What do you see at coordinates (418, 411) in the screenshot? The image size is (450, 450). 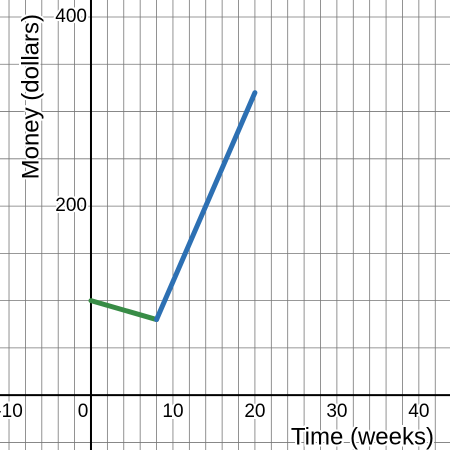 I see `x-tick-label: 40` at bounding box center [418, 411].